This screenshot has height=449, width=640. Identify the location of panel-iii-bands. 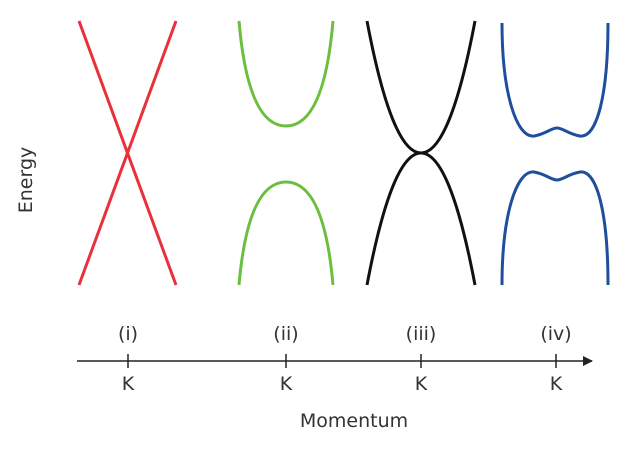
(421, 153).